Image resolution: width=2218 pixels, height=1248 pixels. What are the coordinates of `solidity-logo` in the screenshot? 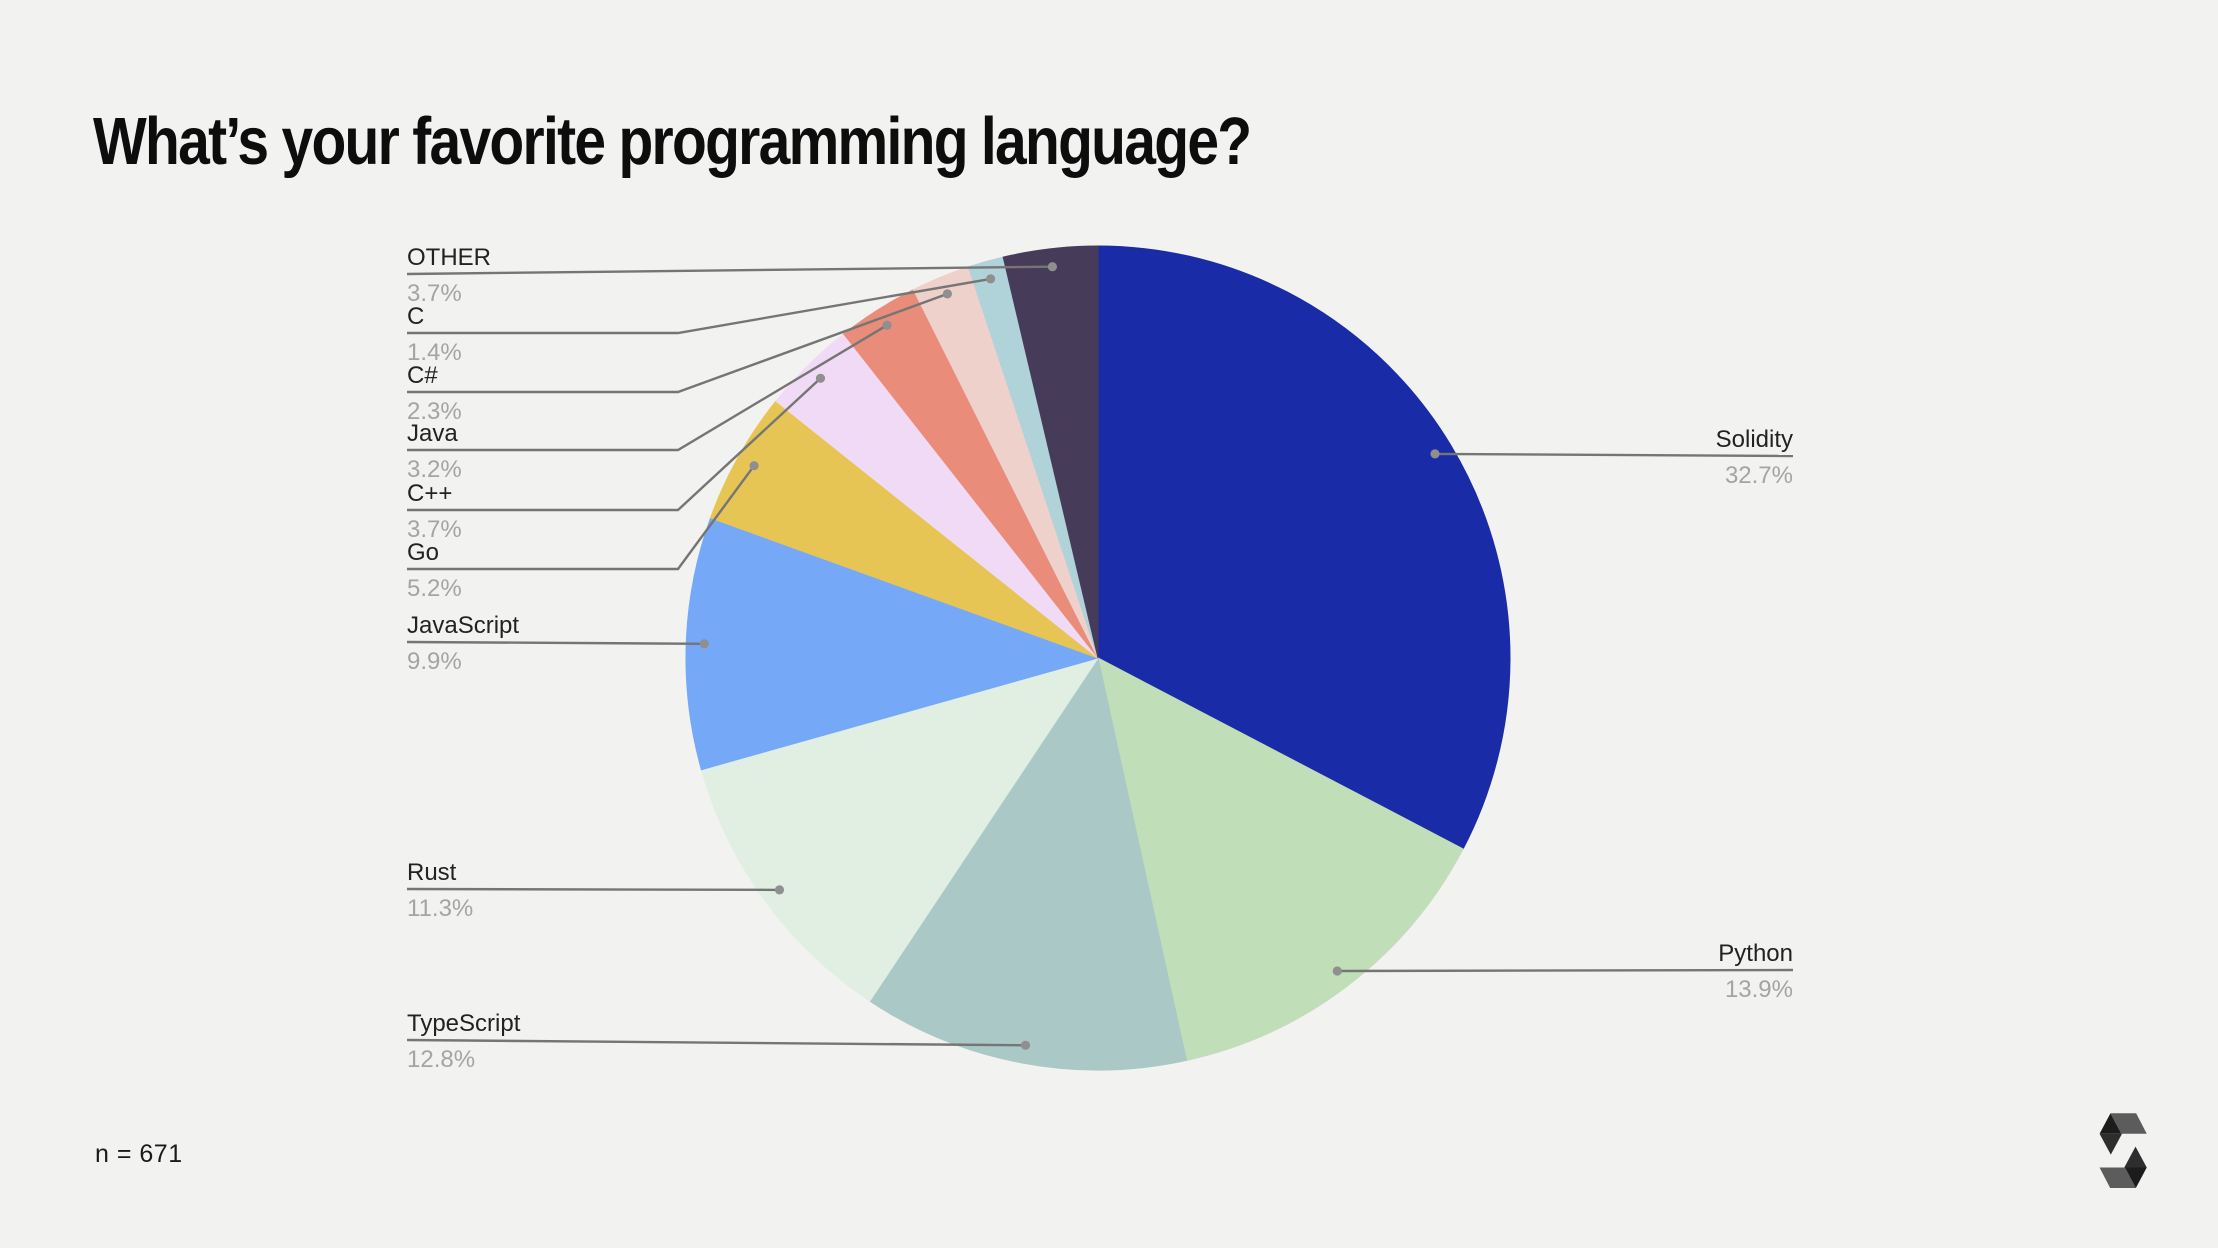 It's located at (2123, 1151).